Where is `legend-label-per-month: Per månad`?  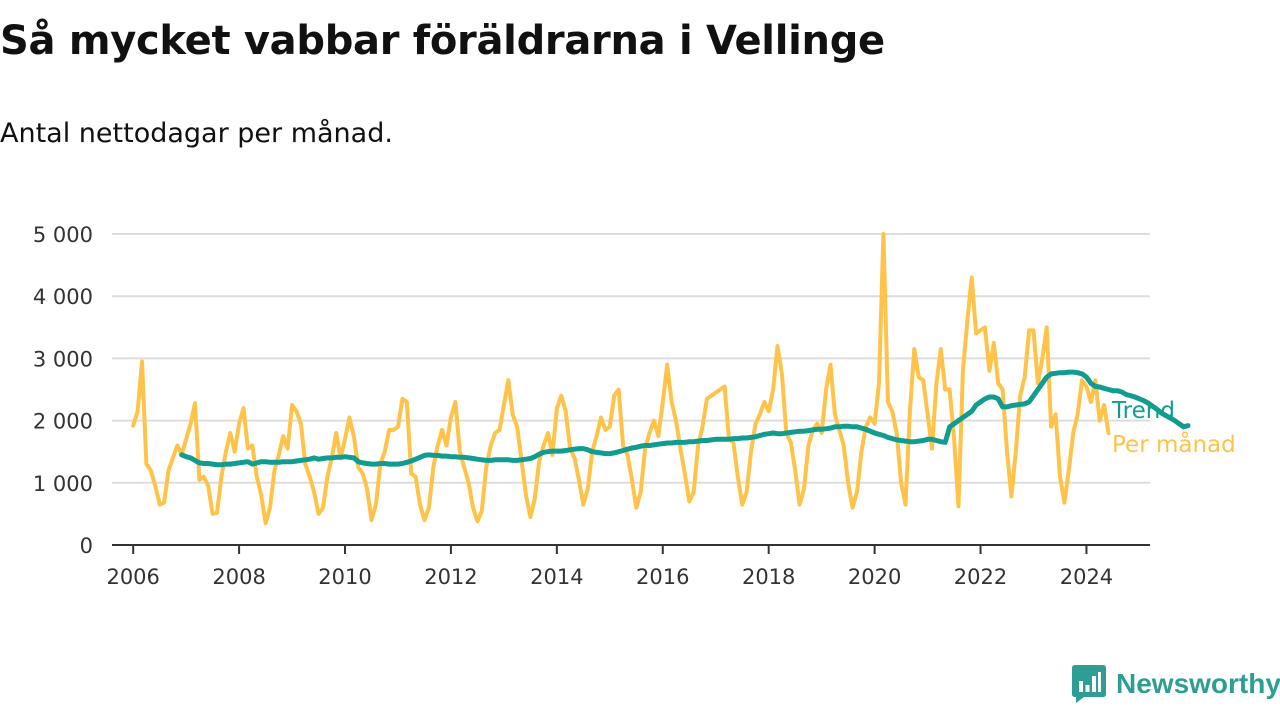
legend-label-per-month: Per månad is located at coordinates (1174, 444).